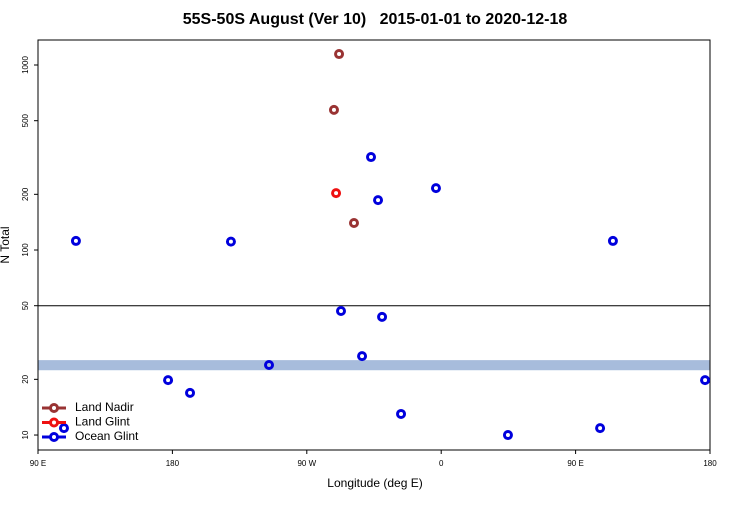 The width and height of the screenshot is (750, 505). I want to click on y-tick-label: 100, so click(25, 250).